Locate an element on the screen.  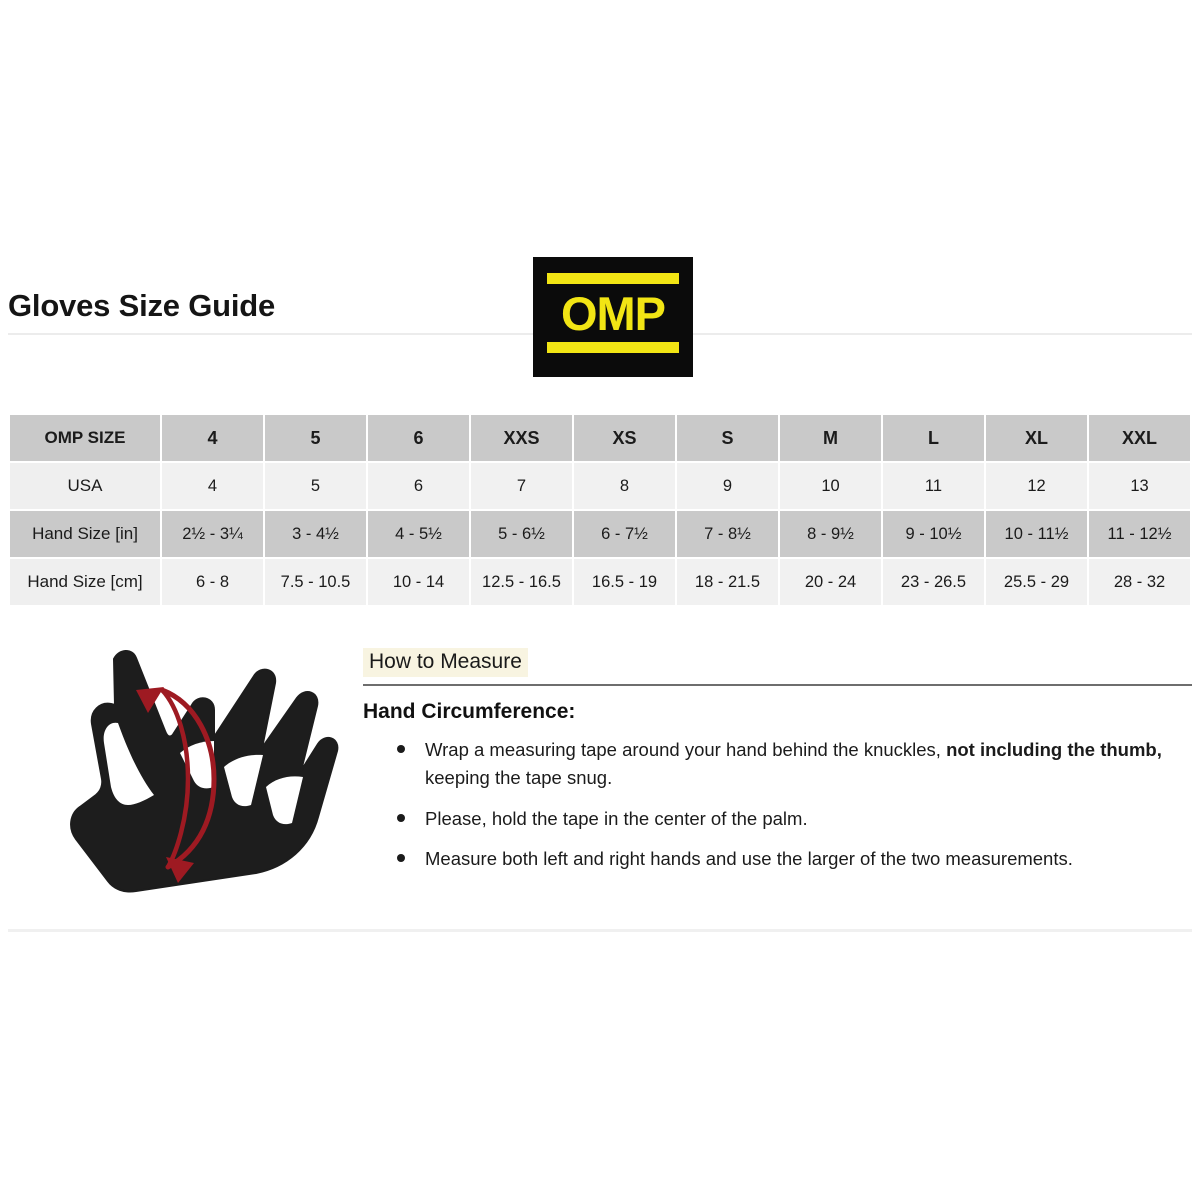
table-column-header-xs: XS is located at coordinates (624, 438).